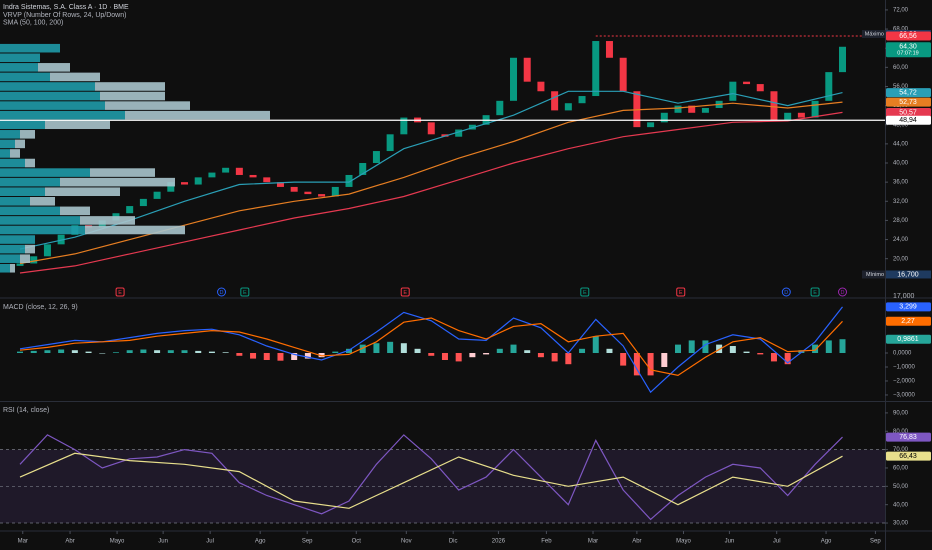  I want to click on y-tick-label: 68,00, so click(901, 30).